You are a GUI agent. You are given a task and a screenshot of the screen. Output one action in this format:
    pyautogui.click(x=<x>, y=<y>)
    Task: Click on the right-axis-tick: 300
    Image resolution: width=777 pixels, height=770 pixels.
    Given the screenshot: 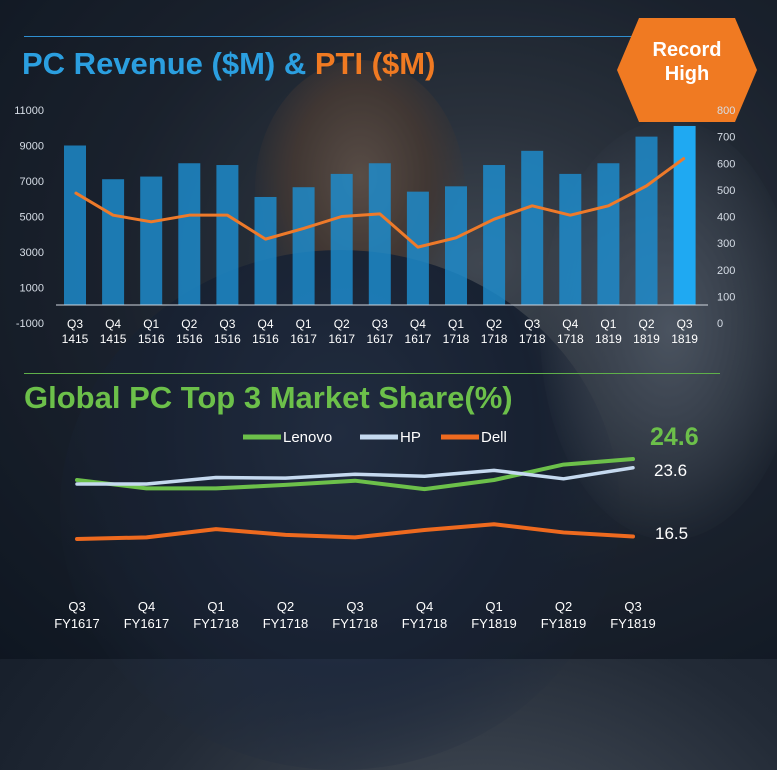 What is the action you would take?
    pyautogui.click(x=726, y=244)
    